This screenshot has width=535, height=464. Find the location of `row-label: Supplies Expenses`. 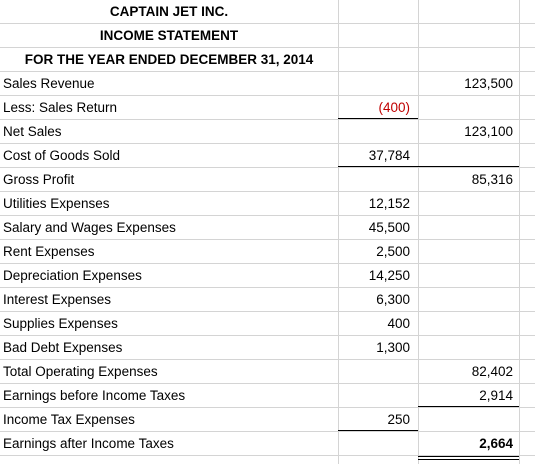

row-label: Supplies Expenses is located at coordinates (60, 323).